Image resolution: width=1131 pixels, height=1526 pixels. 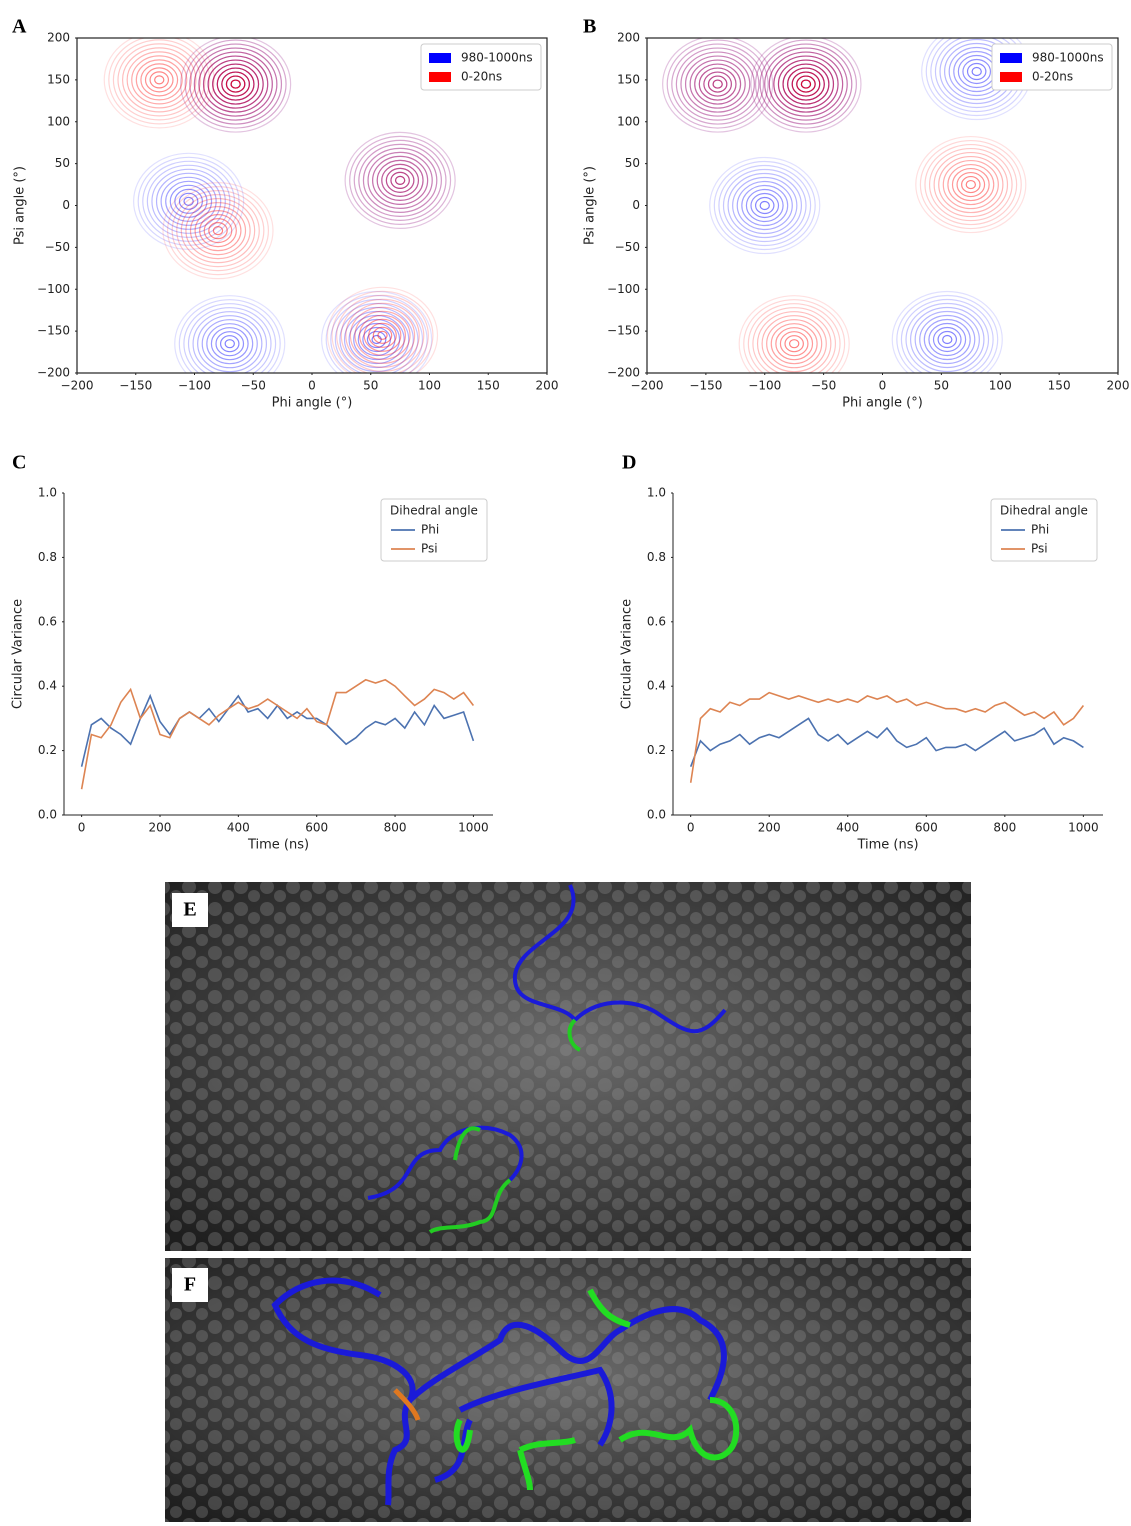 I want to click on x-tick-label: 100, so click(x=429, y=386).